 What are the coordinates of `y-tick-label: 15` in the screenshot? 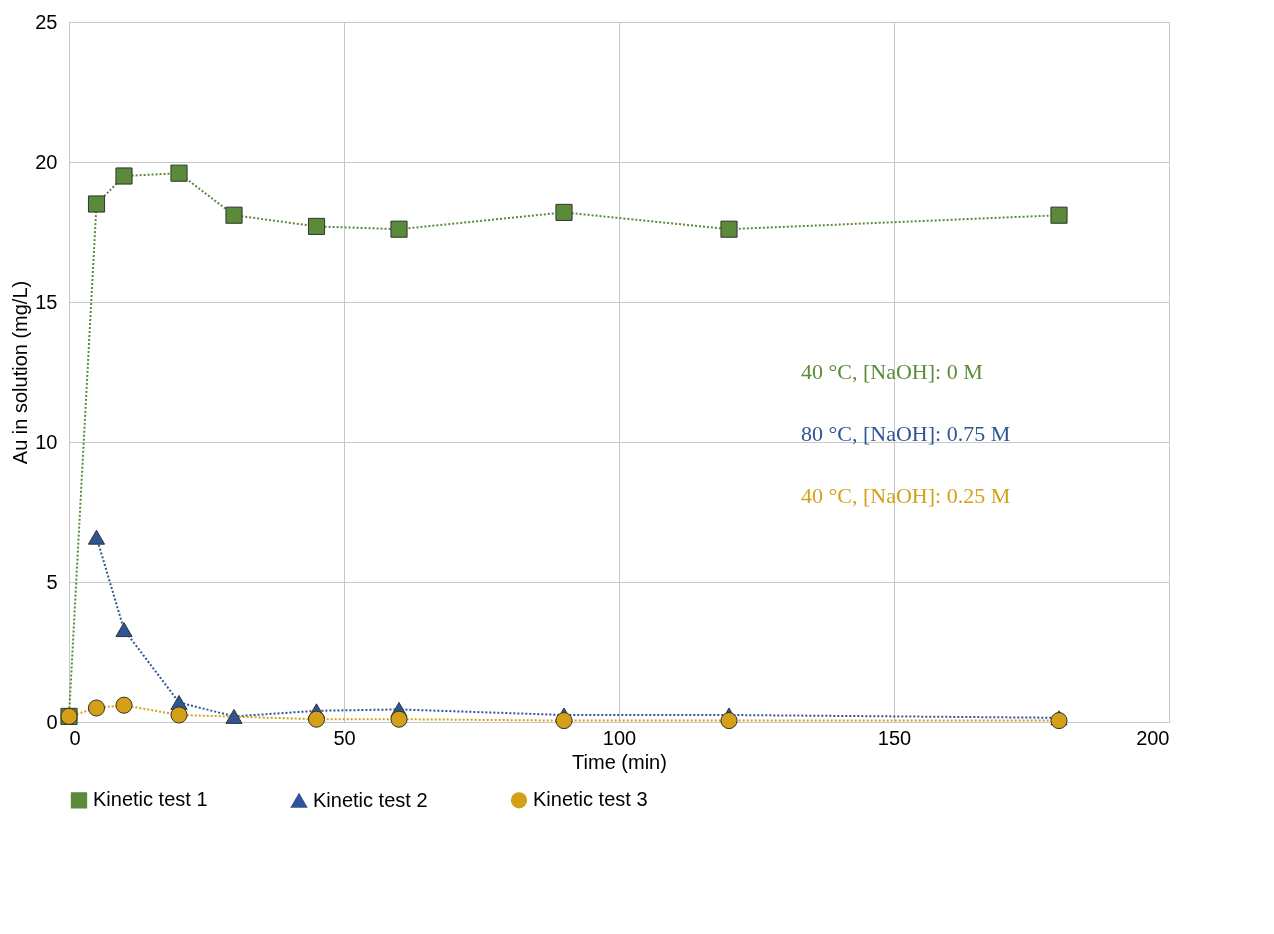 It's located at (46, 301).